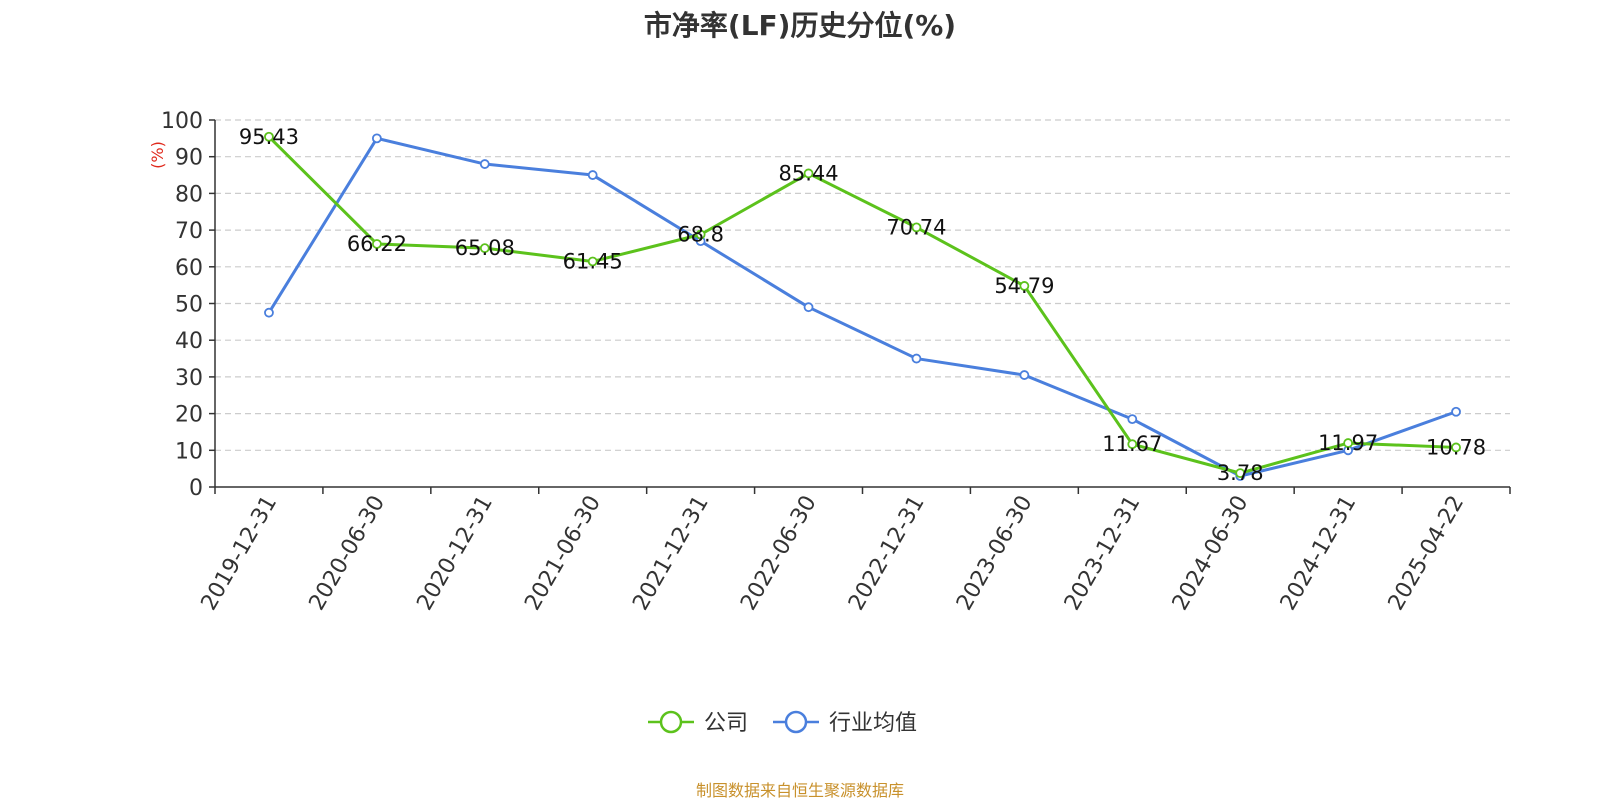  What do you see at coordinates (698, 723) in the screenshot?
I see `legend-item: 公司` at bounding box center [698, 723].